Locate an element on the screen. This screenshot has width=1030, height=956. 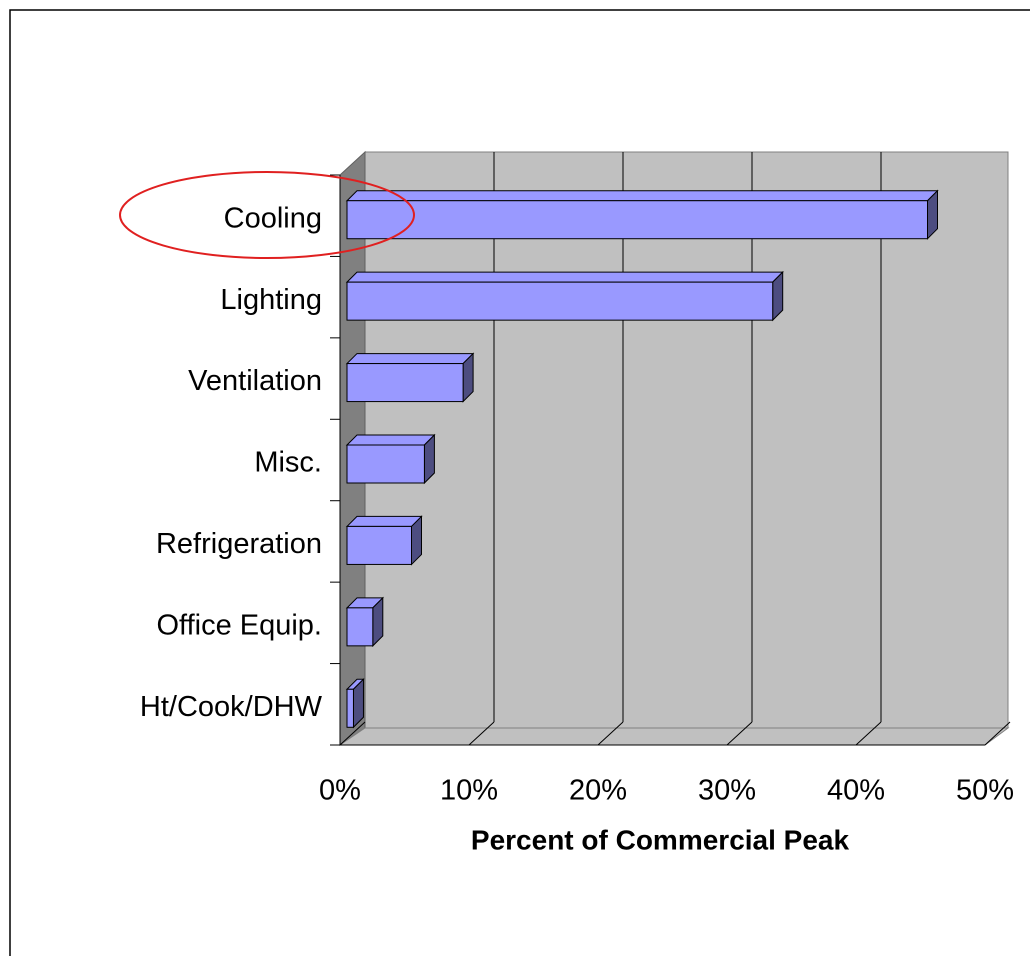
y-tick-label: Office Equip. is located at coordinates (239, 626).